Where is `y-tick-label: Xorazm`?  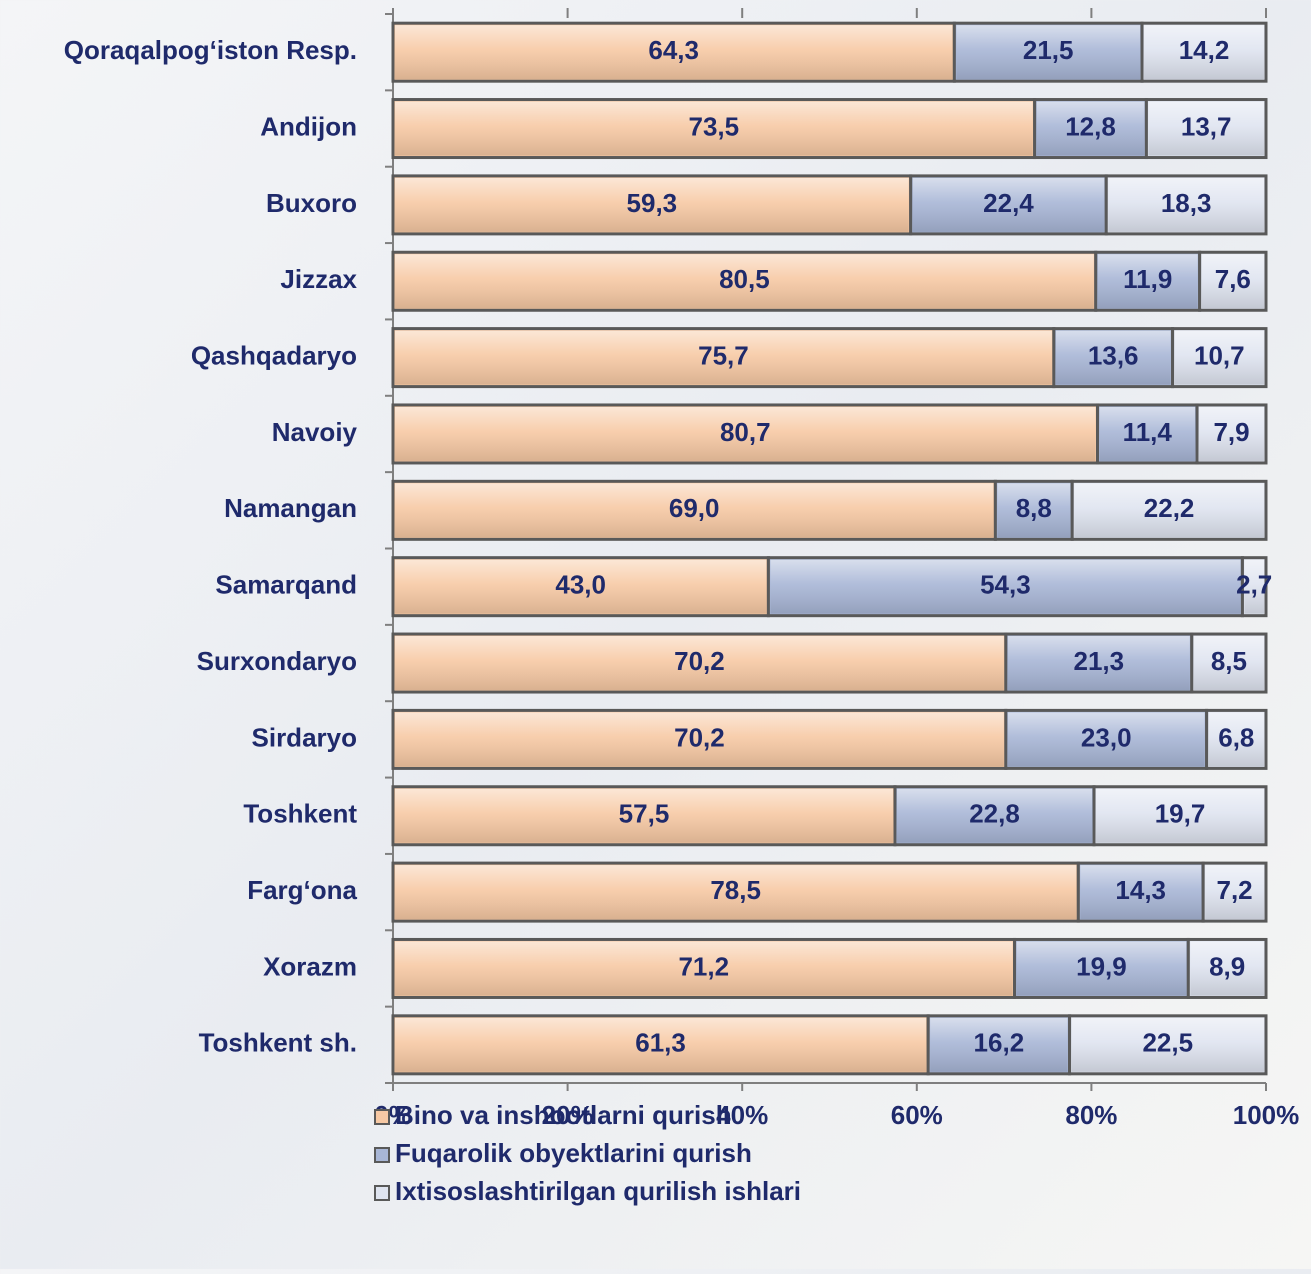 y-tick-label: Xorazm is located at coordinates (310, 966).